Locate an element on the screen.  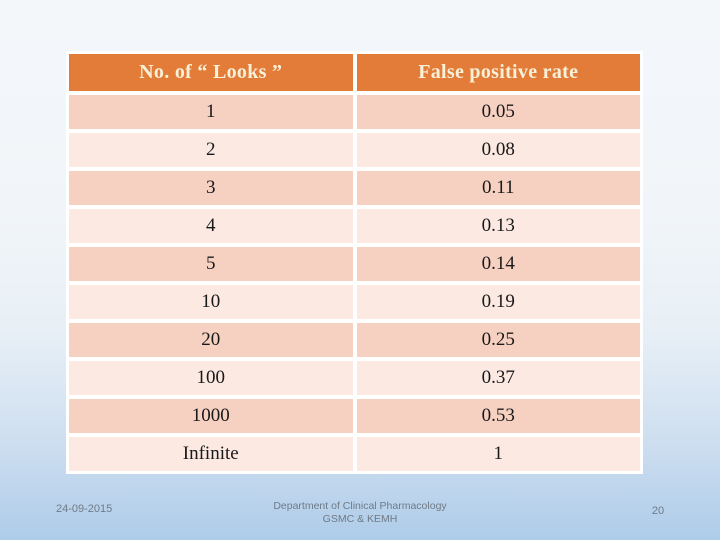
cell-rate: 0.53 is located at coordinates (498, 416).